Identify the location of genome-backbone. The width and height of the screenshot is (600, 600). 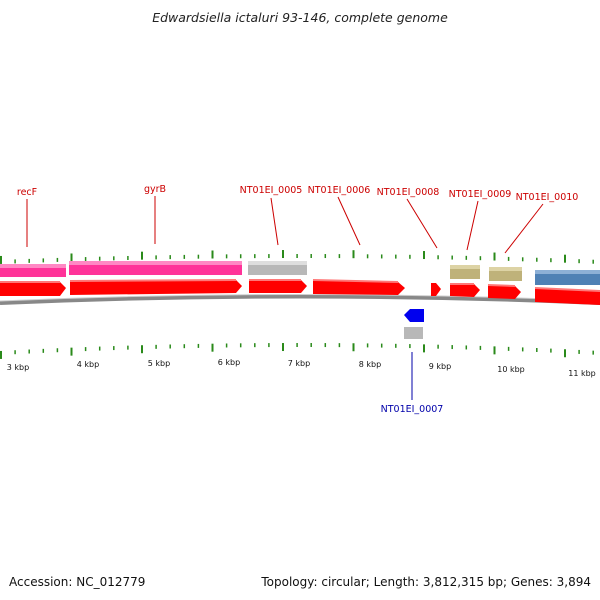
(300, 299).